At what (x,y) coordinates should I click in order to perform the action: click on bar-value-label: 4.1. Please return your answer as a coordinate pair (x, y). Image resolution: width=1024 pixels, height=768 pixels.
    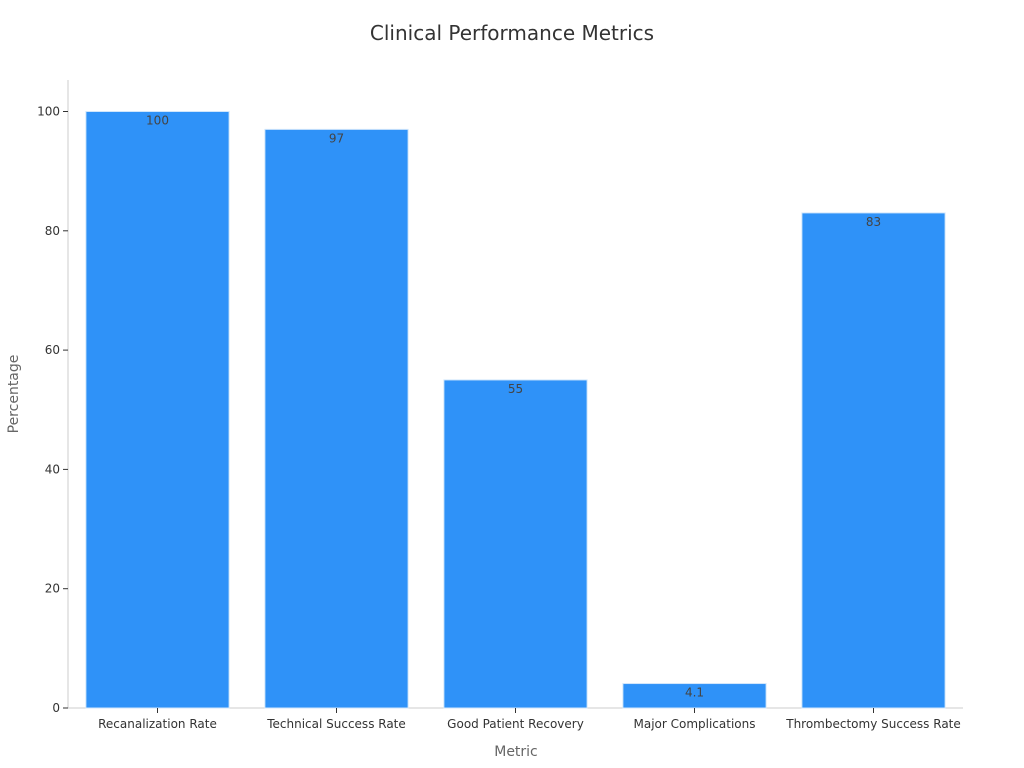
    Looking at the image, I should click on (694, 693).